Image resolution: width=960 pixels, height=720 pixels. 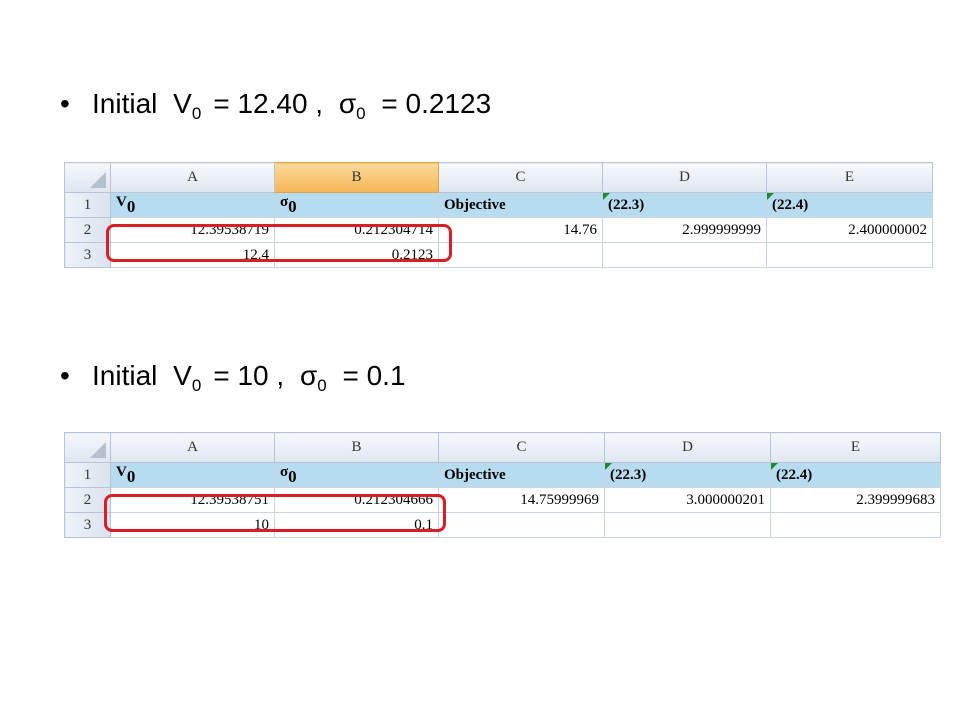 What do you see at coordinates (436, 103) in the screenshot?
I see `sigma-value: = 0.2123` at bounding box center [436, 103].